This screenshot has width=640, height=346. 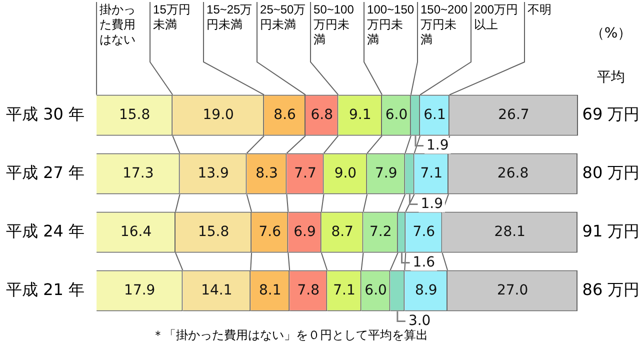 I want to click on data-label: 8.7, so click(x=342, y=232).